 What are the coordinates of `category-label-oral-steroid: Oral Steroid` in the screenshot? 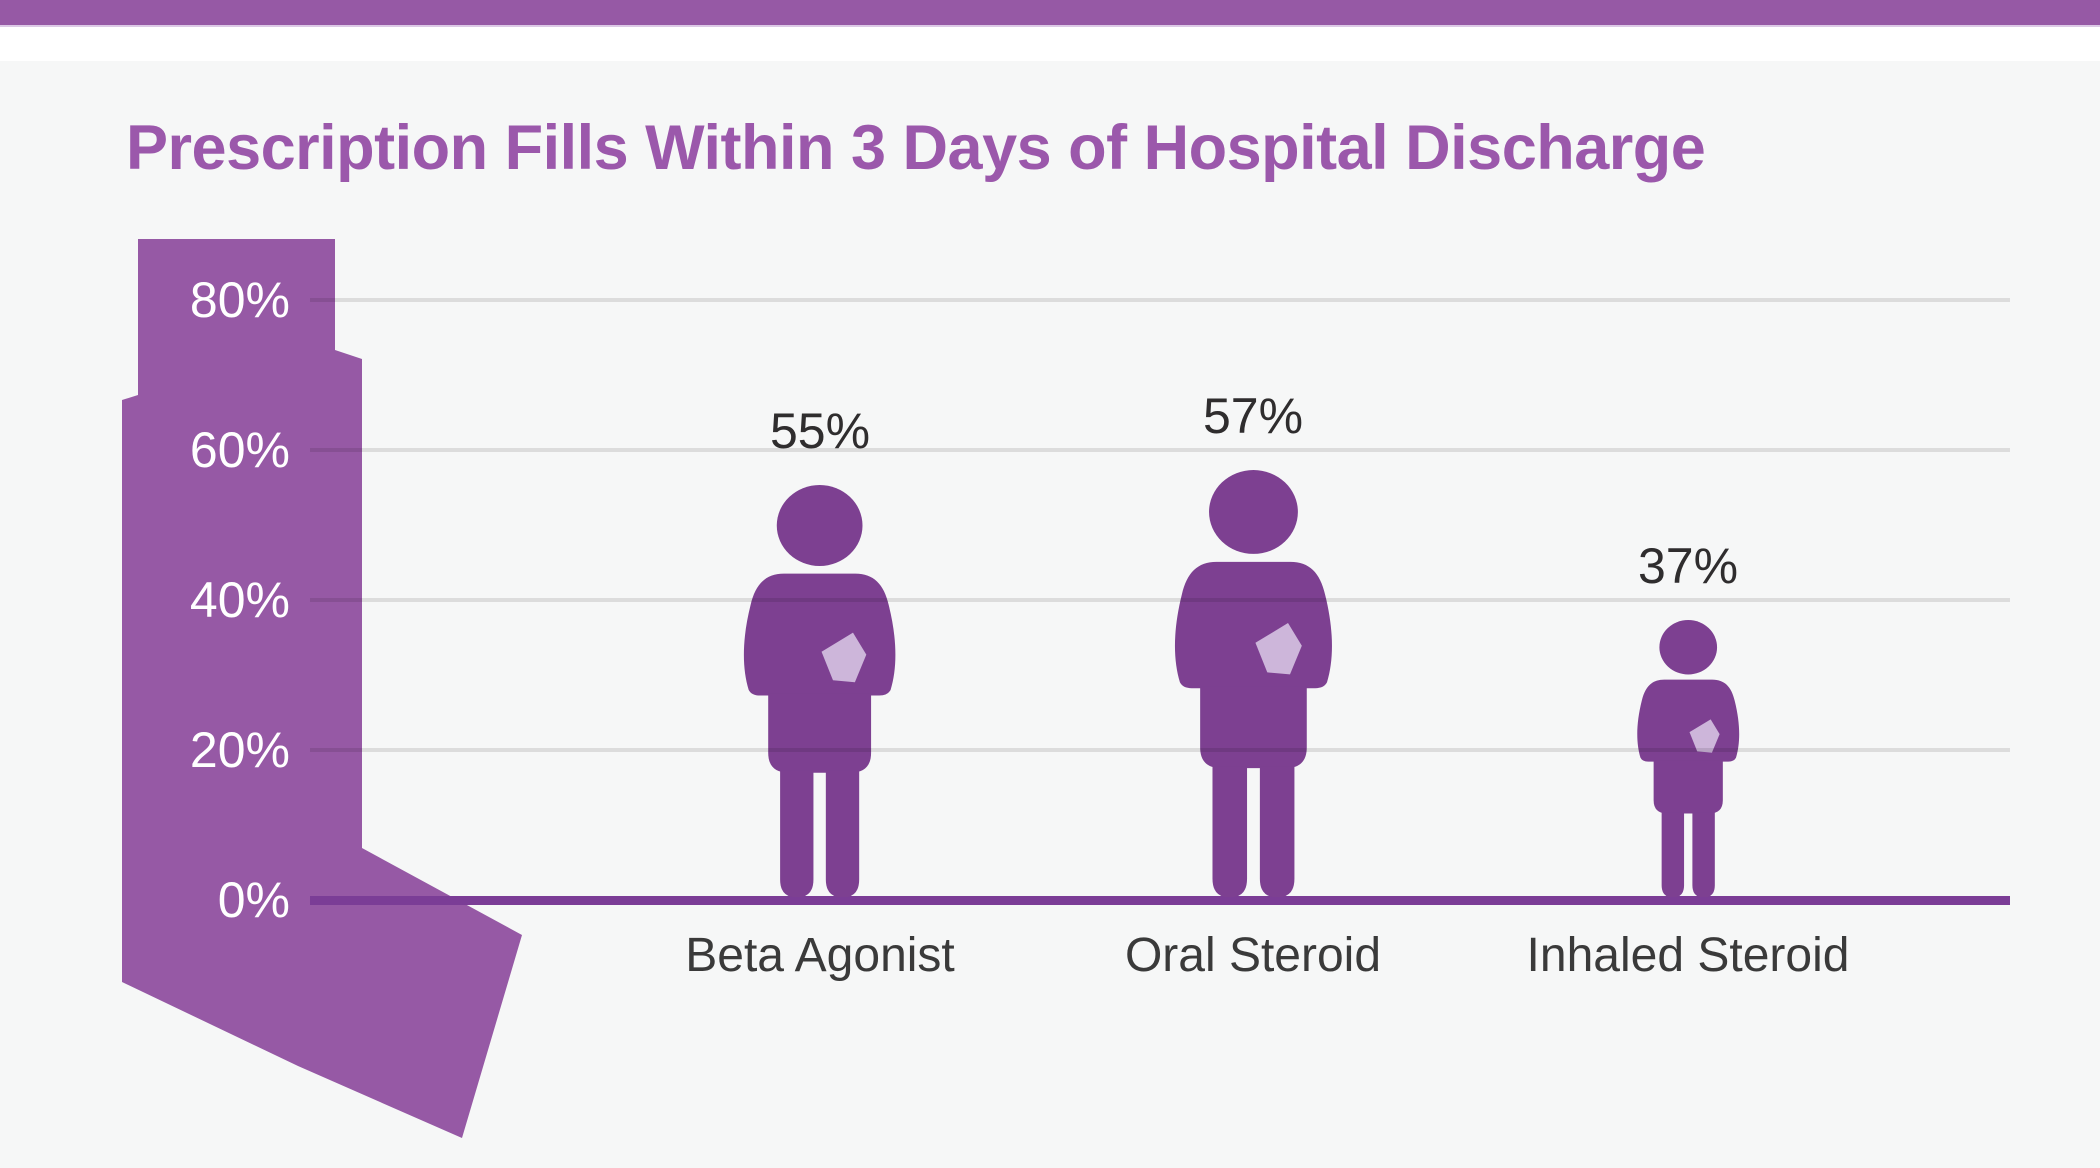 It's located at (1253, 955).